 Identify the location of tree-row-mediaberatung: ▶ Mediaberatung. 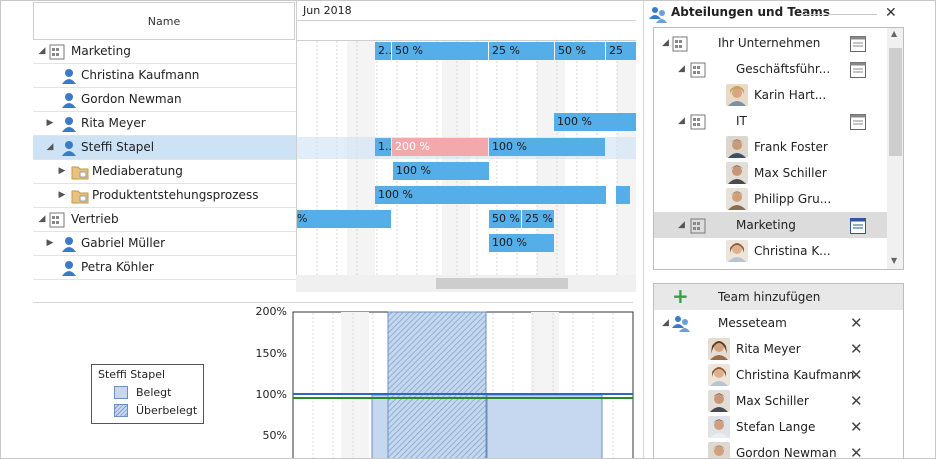
(164, 172).